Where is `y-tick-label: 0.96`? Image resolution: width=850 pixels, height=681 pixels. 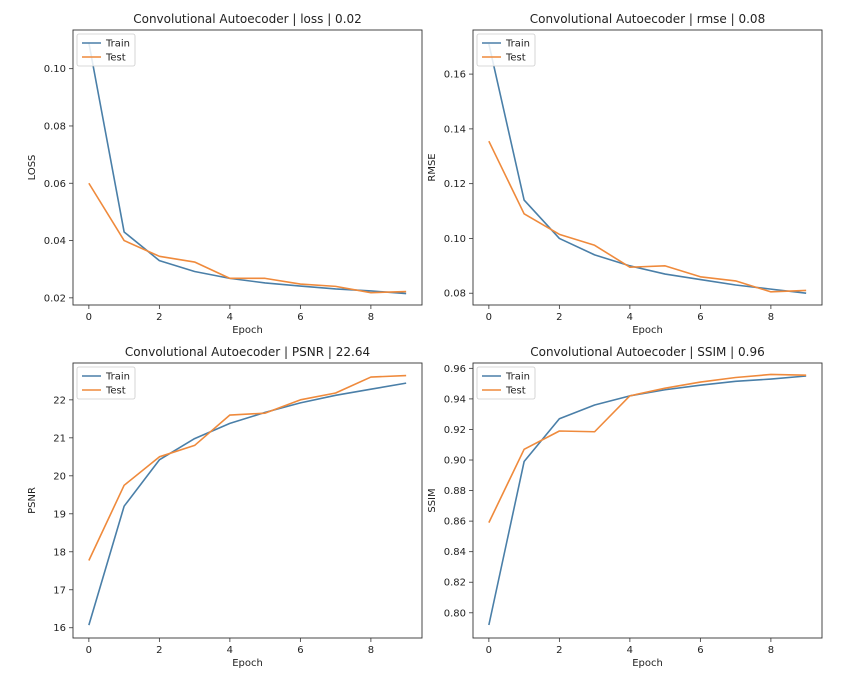
y-tick-label: 0.96 is located at coordinates (455, 369).